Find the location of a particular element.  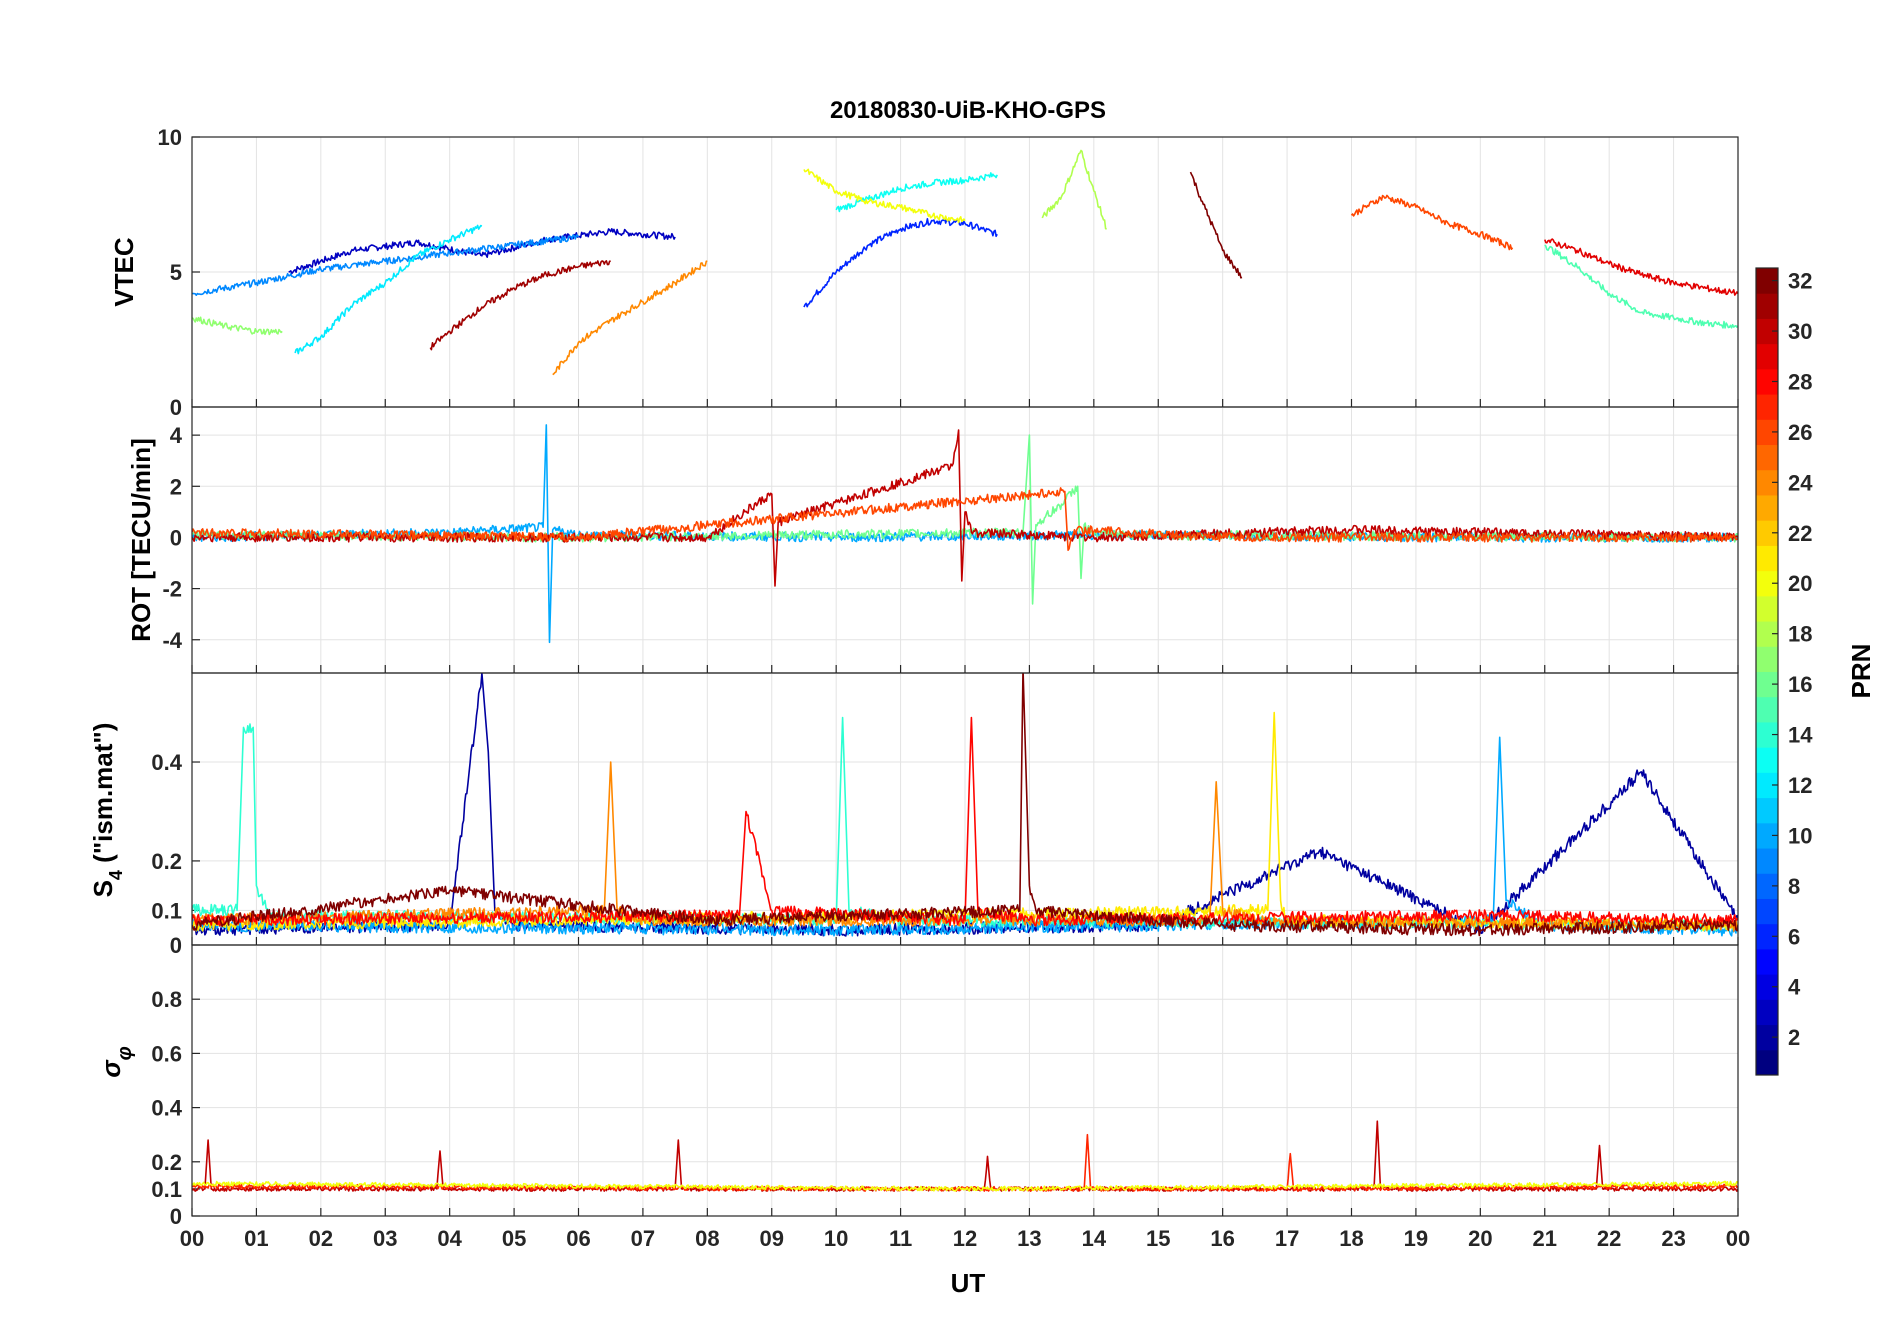

x-tick-label: 01 is located at coordinates (256, 1238).